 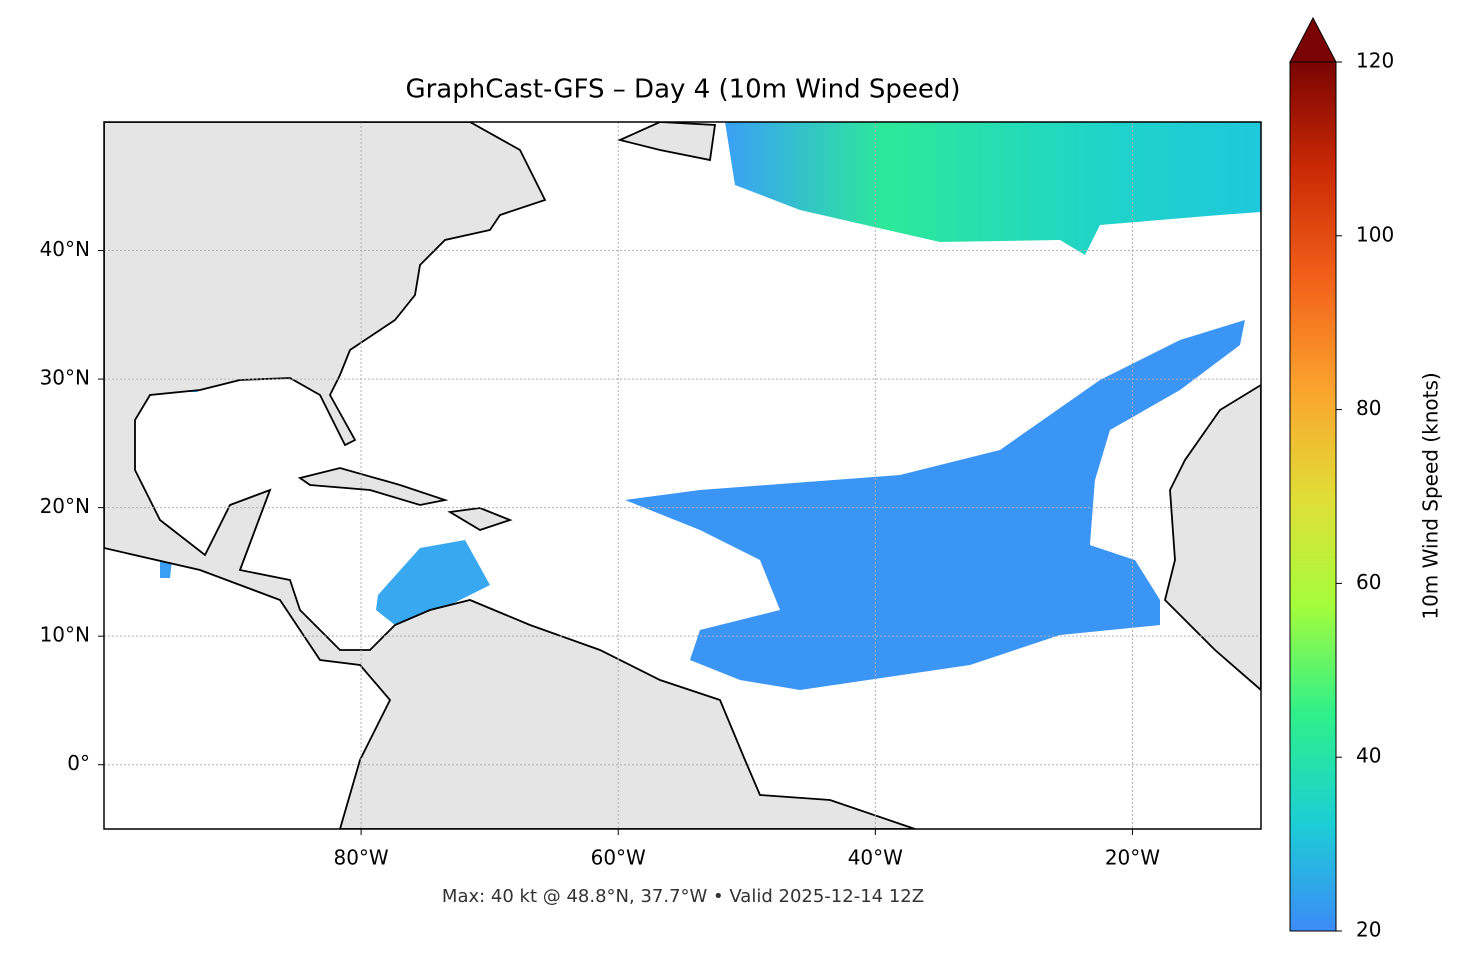 What do you see at coordinates (65, 249) in the screenshot?
I see `y-tick-label: 40°N` at bounding box center [65, 249].